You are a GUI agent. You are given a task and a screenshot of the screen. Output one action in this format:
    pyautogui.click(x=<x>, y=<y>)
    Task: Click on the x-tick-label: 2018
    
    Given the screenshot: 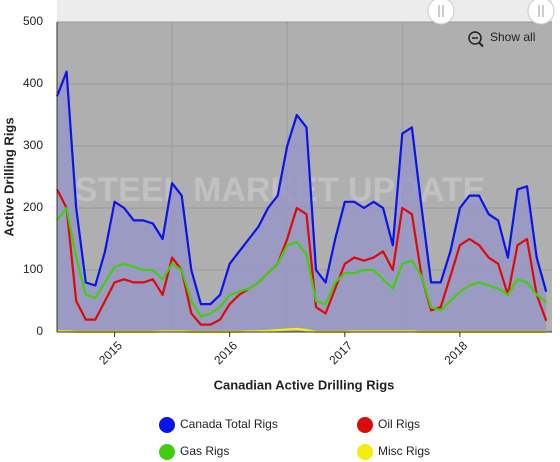 What is the action you would take?
    pyautogui.click(x=455, y=352)
    